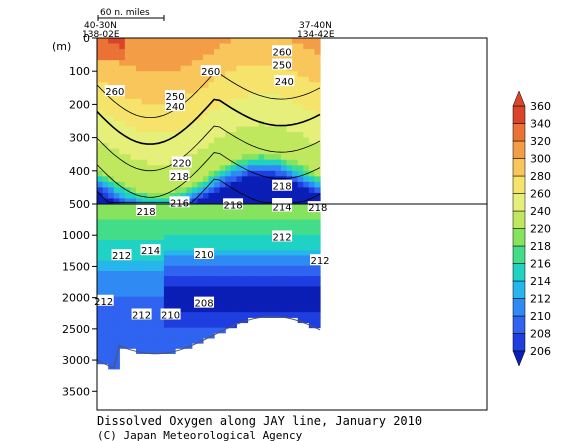 The height and width of the screenshot is (441, 570). Describe the element at coordinates (232, 205) in the screenshot. I see `contour-label: 218` at that location.